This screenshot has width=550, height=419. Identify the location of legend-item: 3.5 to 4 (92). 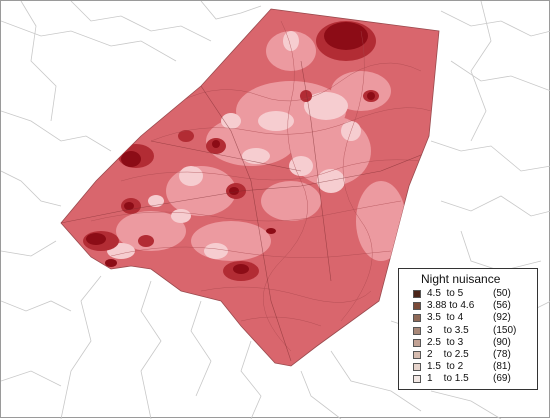
(474, 318).